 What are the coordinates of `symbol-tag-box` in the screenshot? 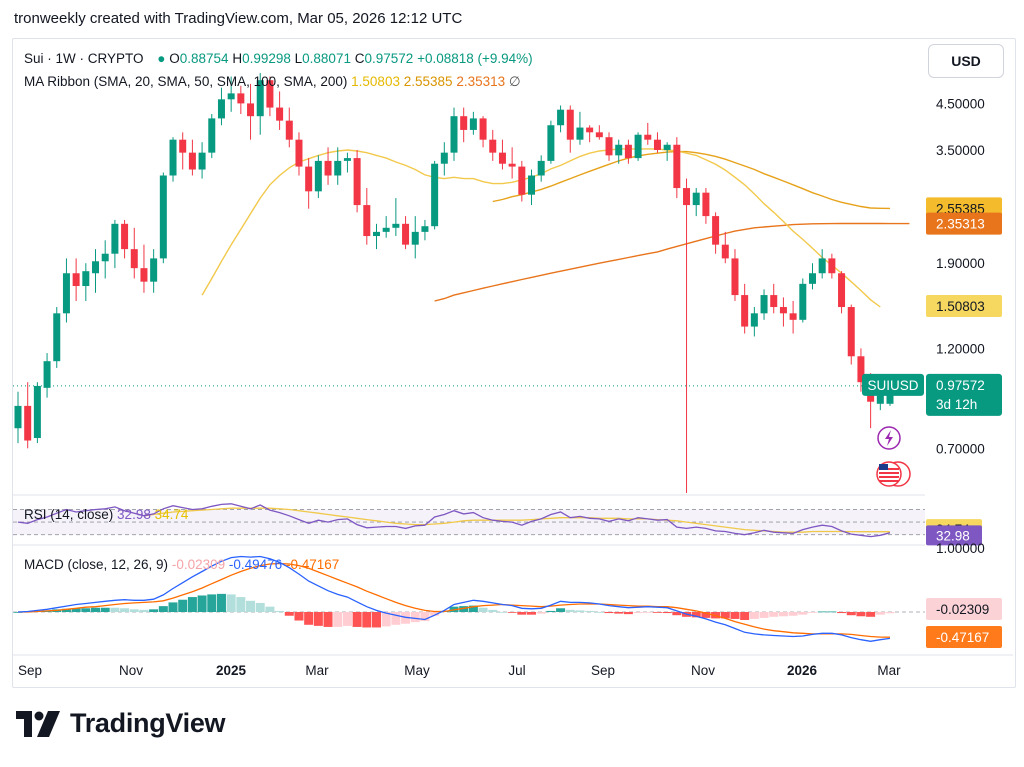 It's located at (893, 384).